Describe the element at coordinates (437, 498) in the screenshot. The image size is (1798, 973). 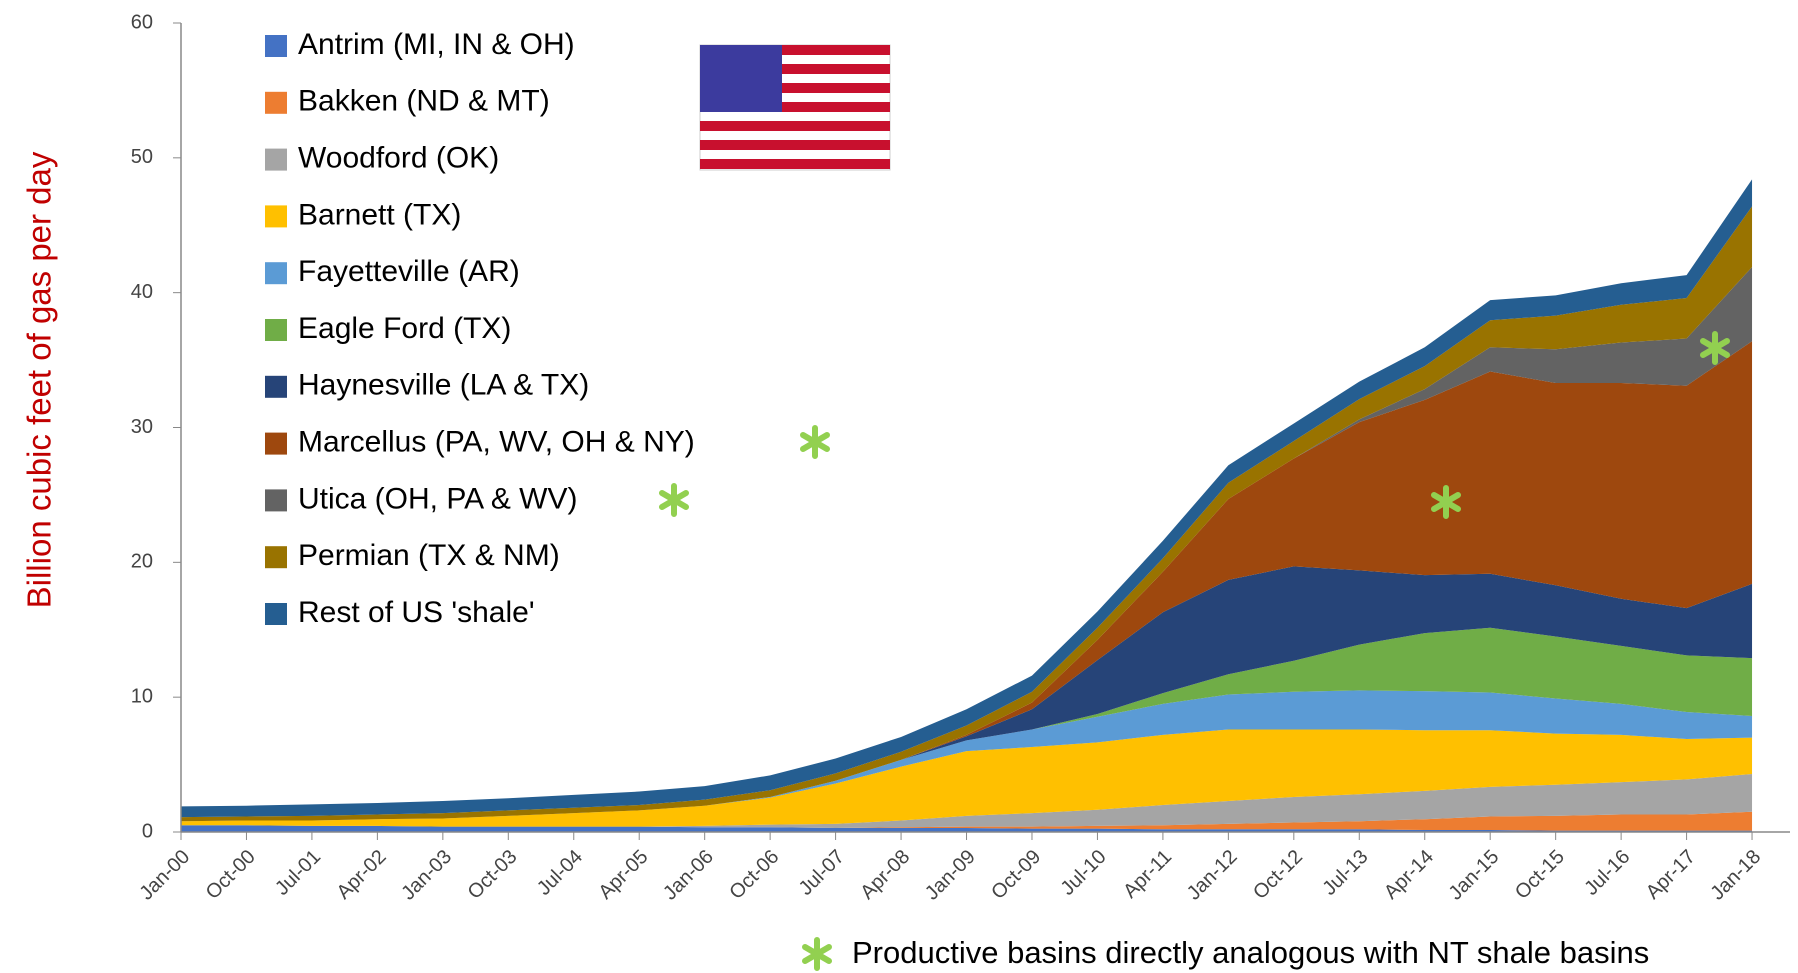
I see `legend-label: Utica (OH, PA & WV)` at that location.